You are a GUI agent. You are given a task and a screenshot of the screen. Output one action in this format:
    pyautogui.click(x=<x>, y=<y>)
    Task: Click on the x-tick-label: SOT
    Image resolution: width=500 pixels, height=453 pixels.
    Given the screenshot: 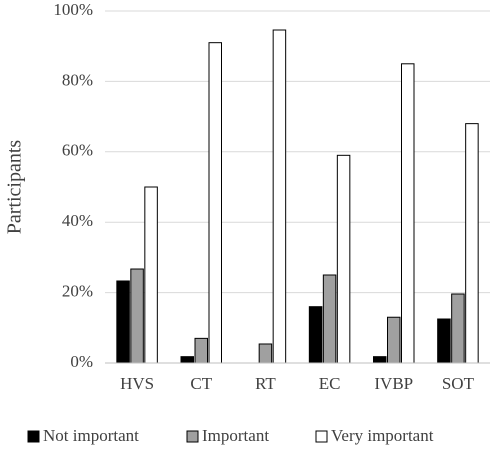 What is the action you would take?
    pyautogui.click(x=458, y=383)
    